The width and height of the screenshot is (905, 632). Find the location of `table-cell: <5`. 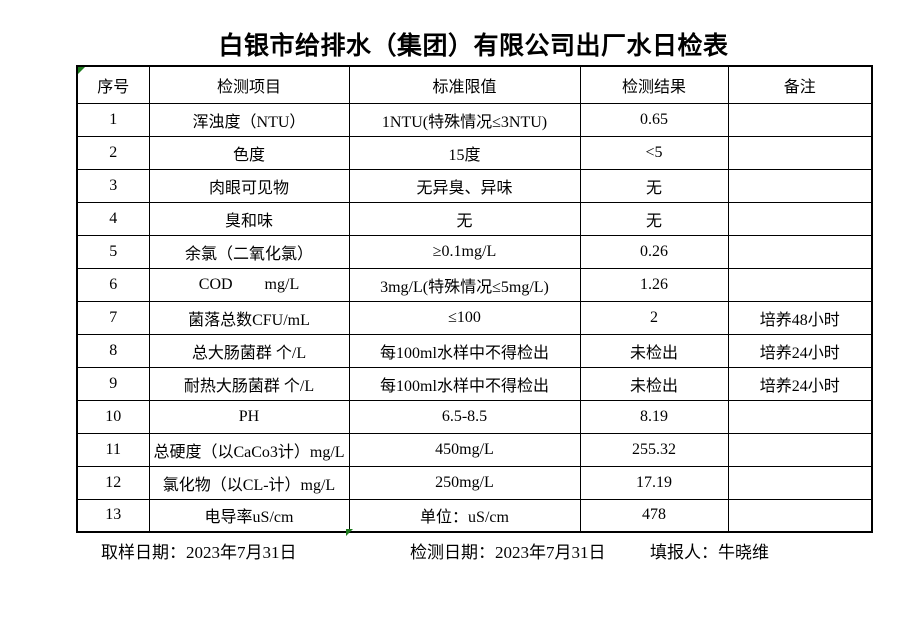

table-cell: <5 is located at coordinates (654, 152).